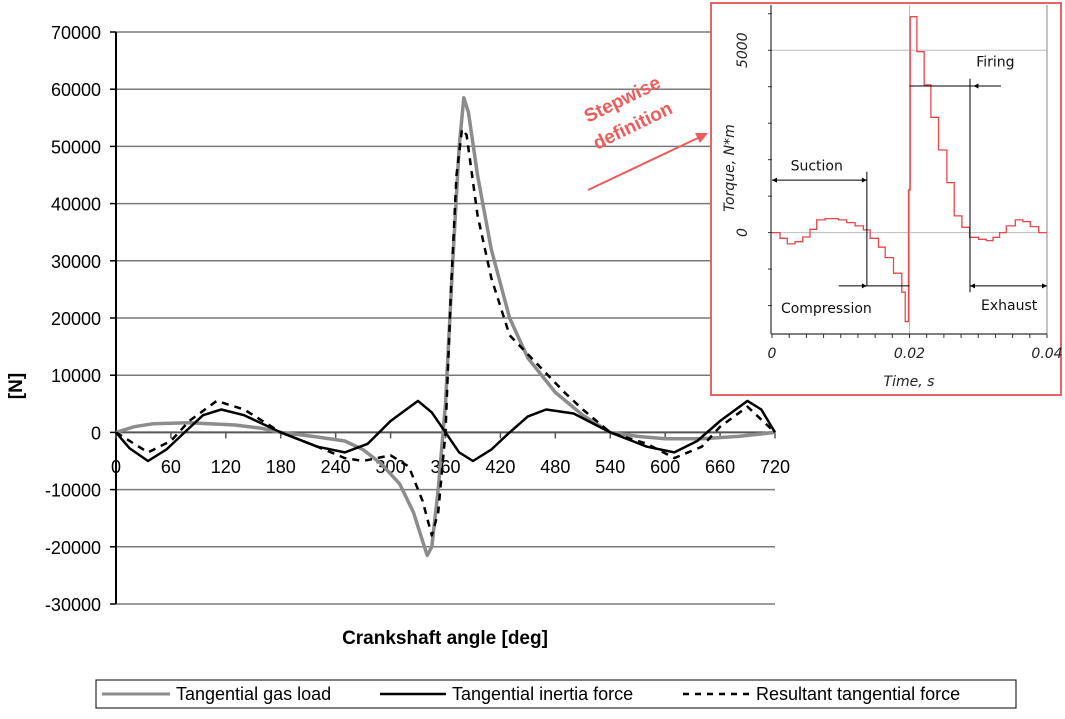 The image size is (1065, 719). I want to click on inset-gridlines, so click(908, 171).